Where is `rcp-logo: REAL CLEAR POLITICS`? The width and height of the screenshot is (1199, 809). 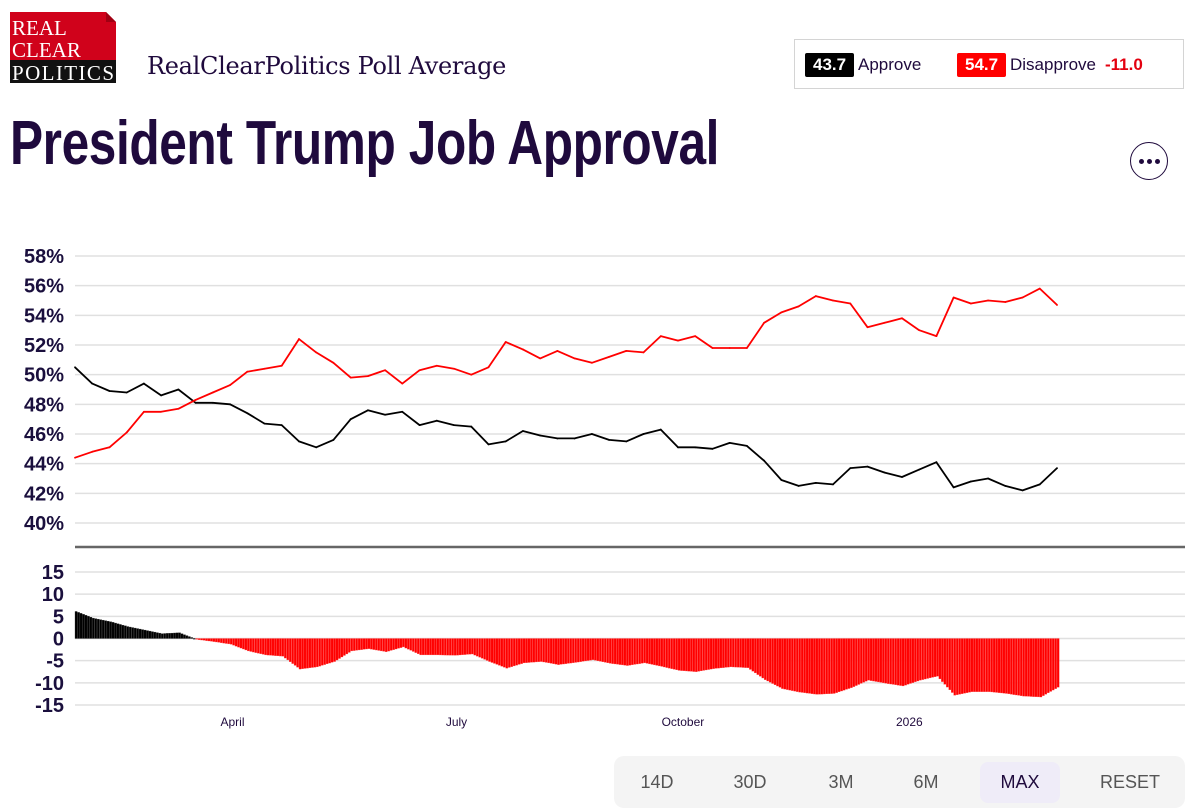
rcp-logo: REAL CLEAR POLITICS is located at coordinates (63, 48).